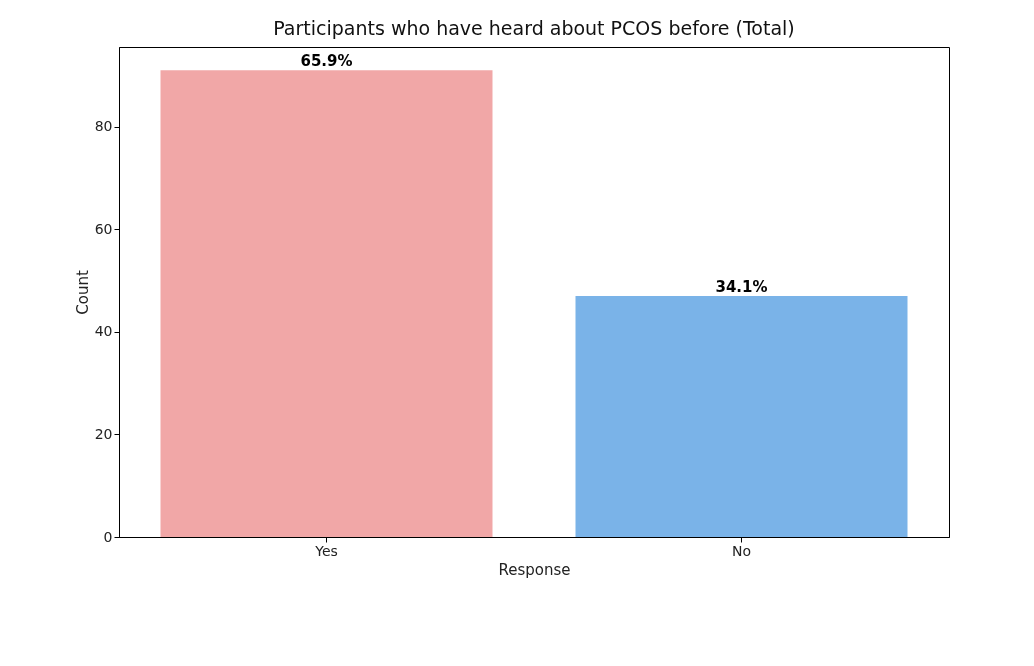  What do you see at coordinates (326, 550) in the screenshot?
I see `x-tick-label: Yes` at bounding box center [326, 550].